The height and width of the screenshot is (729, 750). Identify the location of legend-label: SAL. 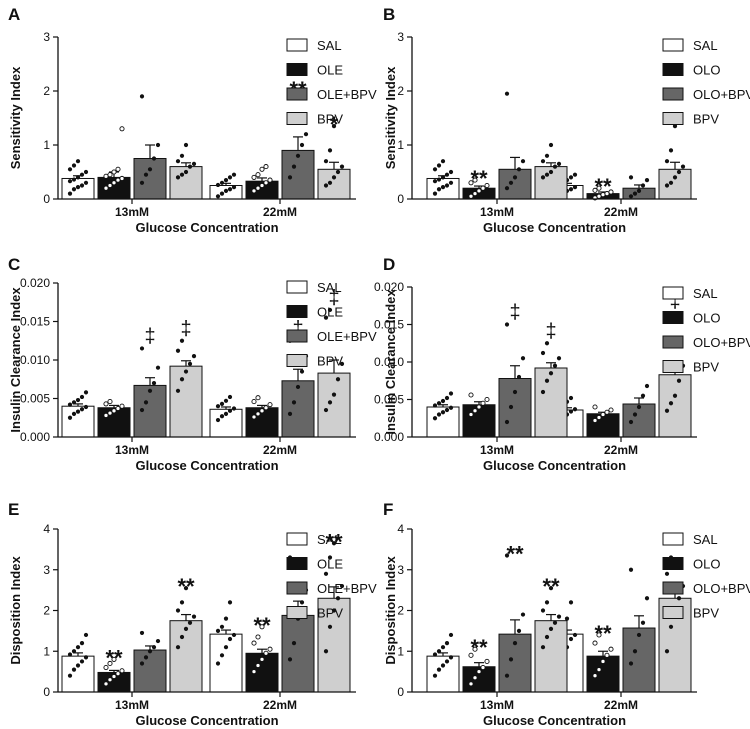
(705, 293).